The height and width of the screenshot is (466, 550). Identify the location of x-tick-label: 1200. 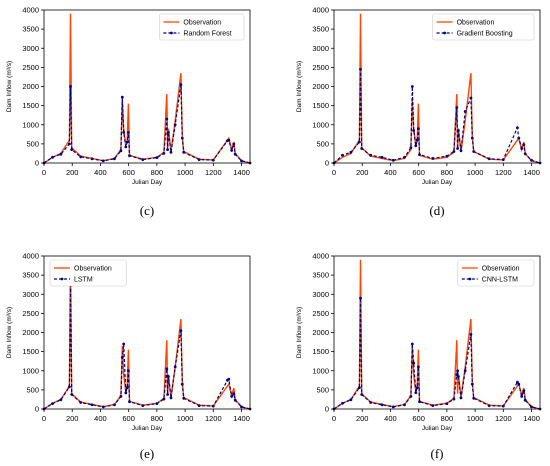
(503, 172).